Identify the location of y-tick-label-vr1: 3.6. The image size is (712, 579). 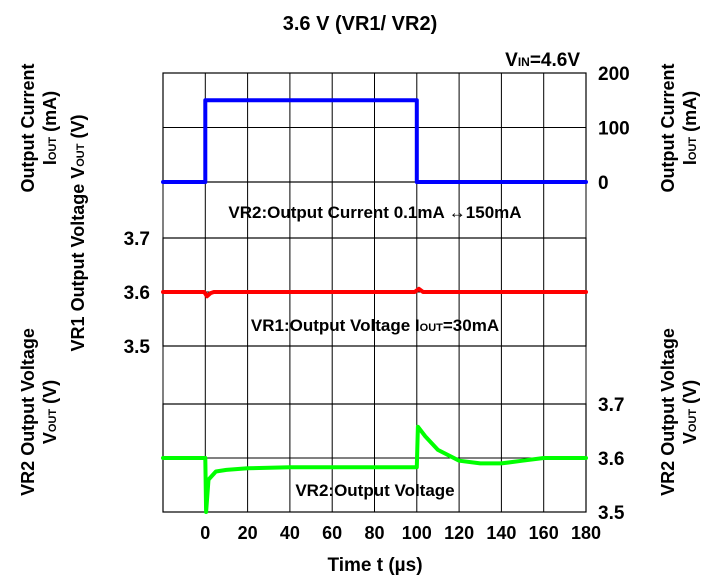
(137, 293).